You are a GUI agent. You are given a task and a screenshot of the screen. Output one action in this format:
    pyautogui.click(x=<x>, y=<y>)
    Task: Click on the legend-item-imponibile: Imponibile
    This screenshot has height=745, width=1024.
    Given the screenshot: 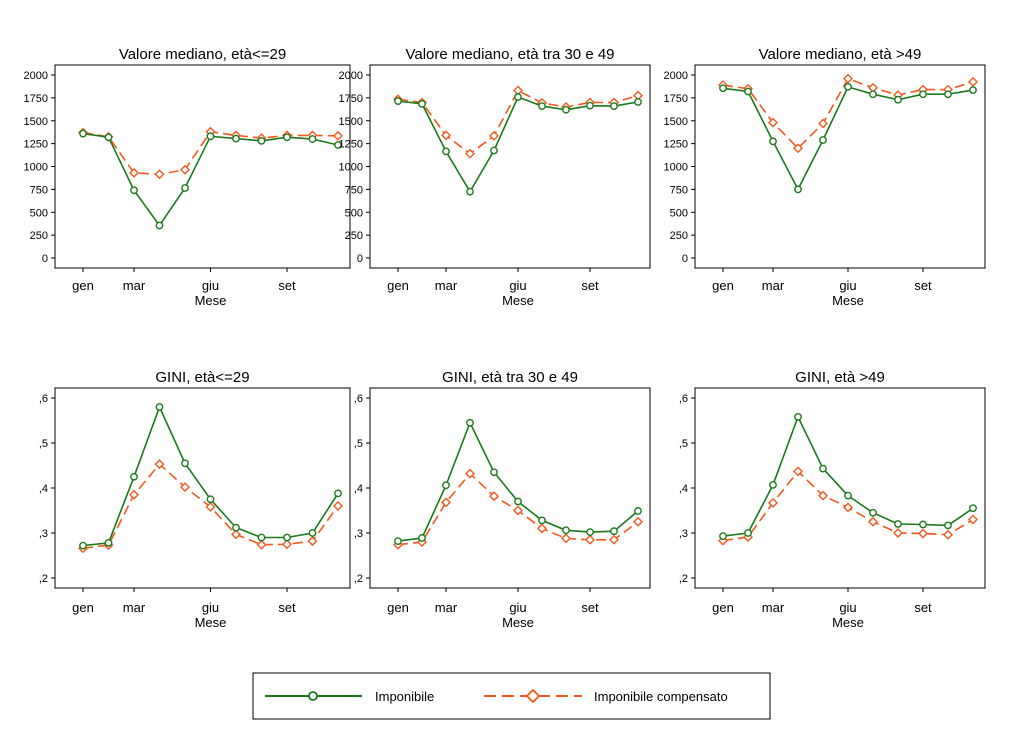 What is the action you would take?
    pyautogui.click(x=349, y=696)
    